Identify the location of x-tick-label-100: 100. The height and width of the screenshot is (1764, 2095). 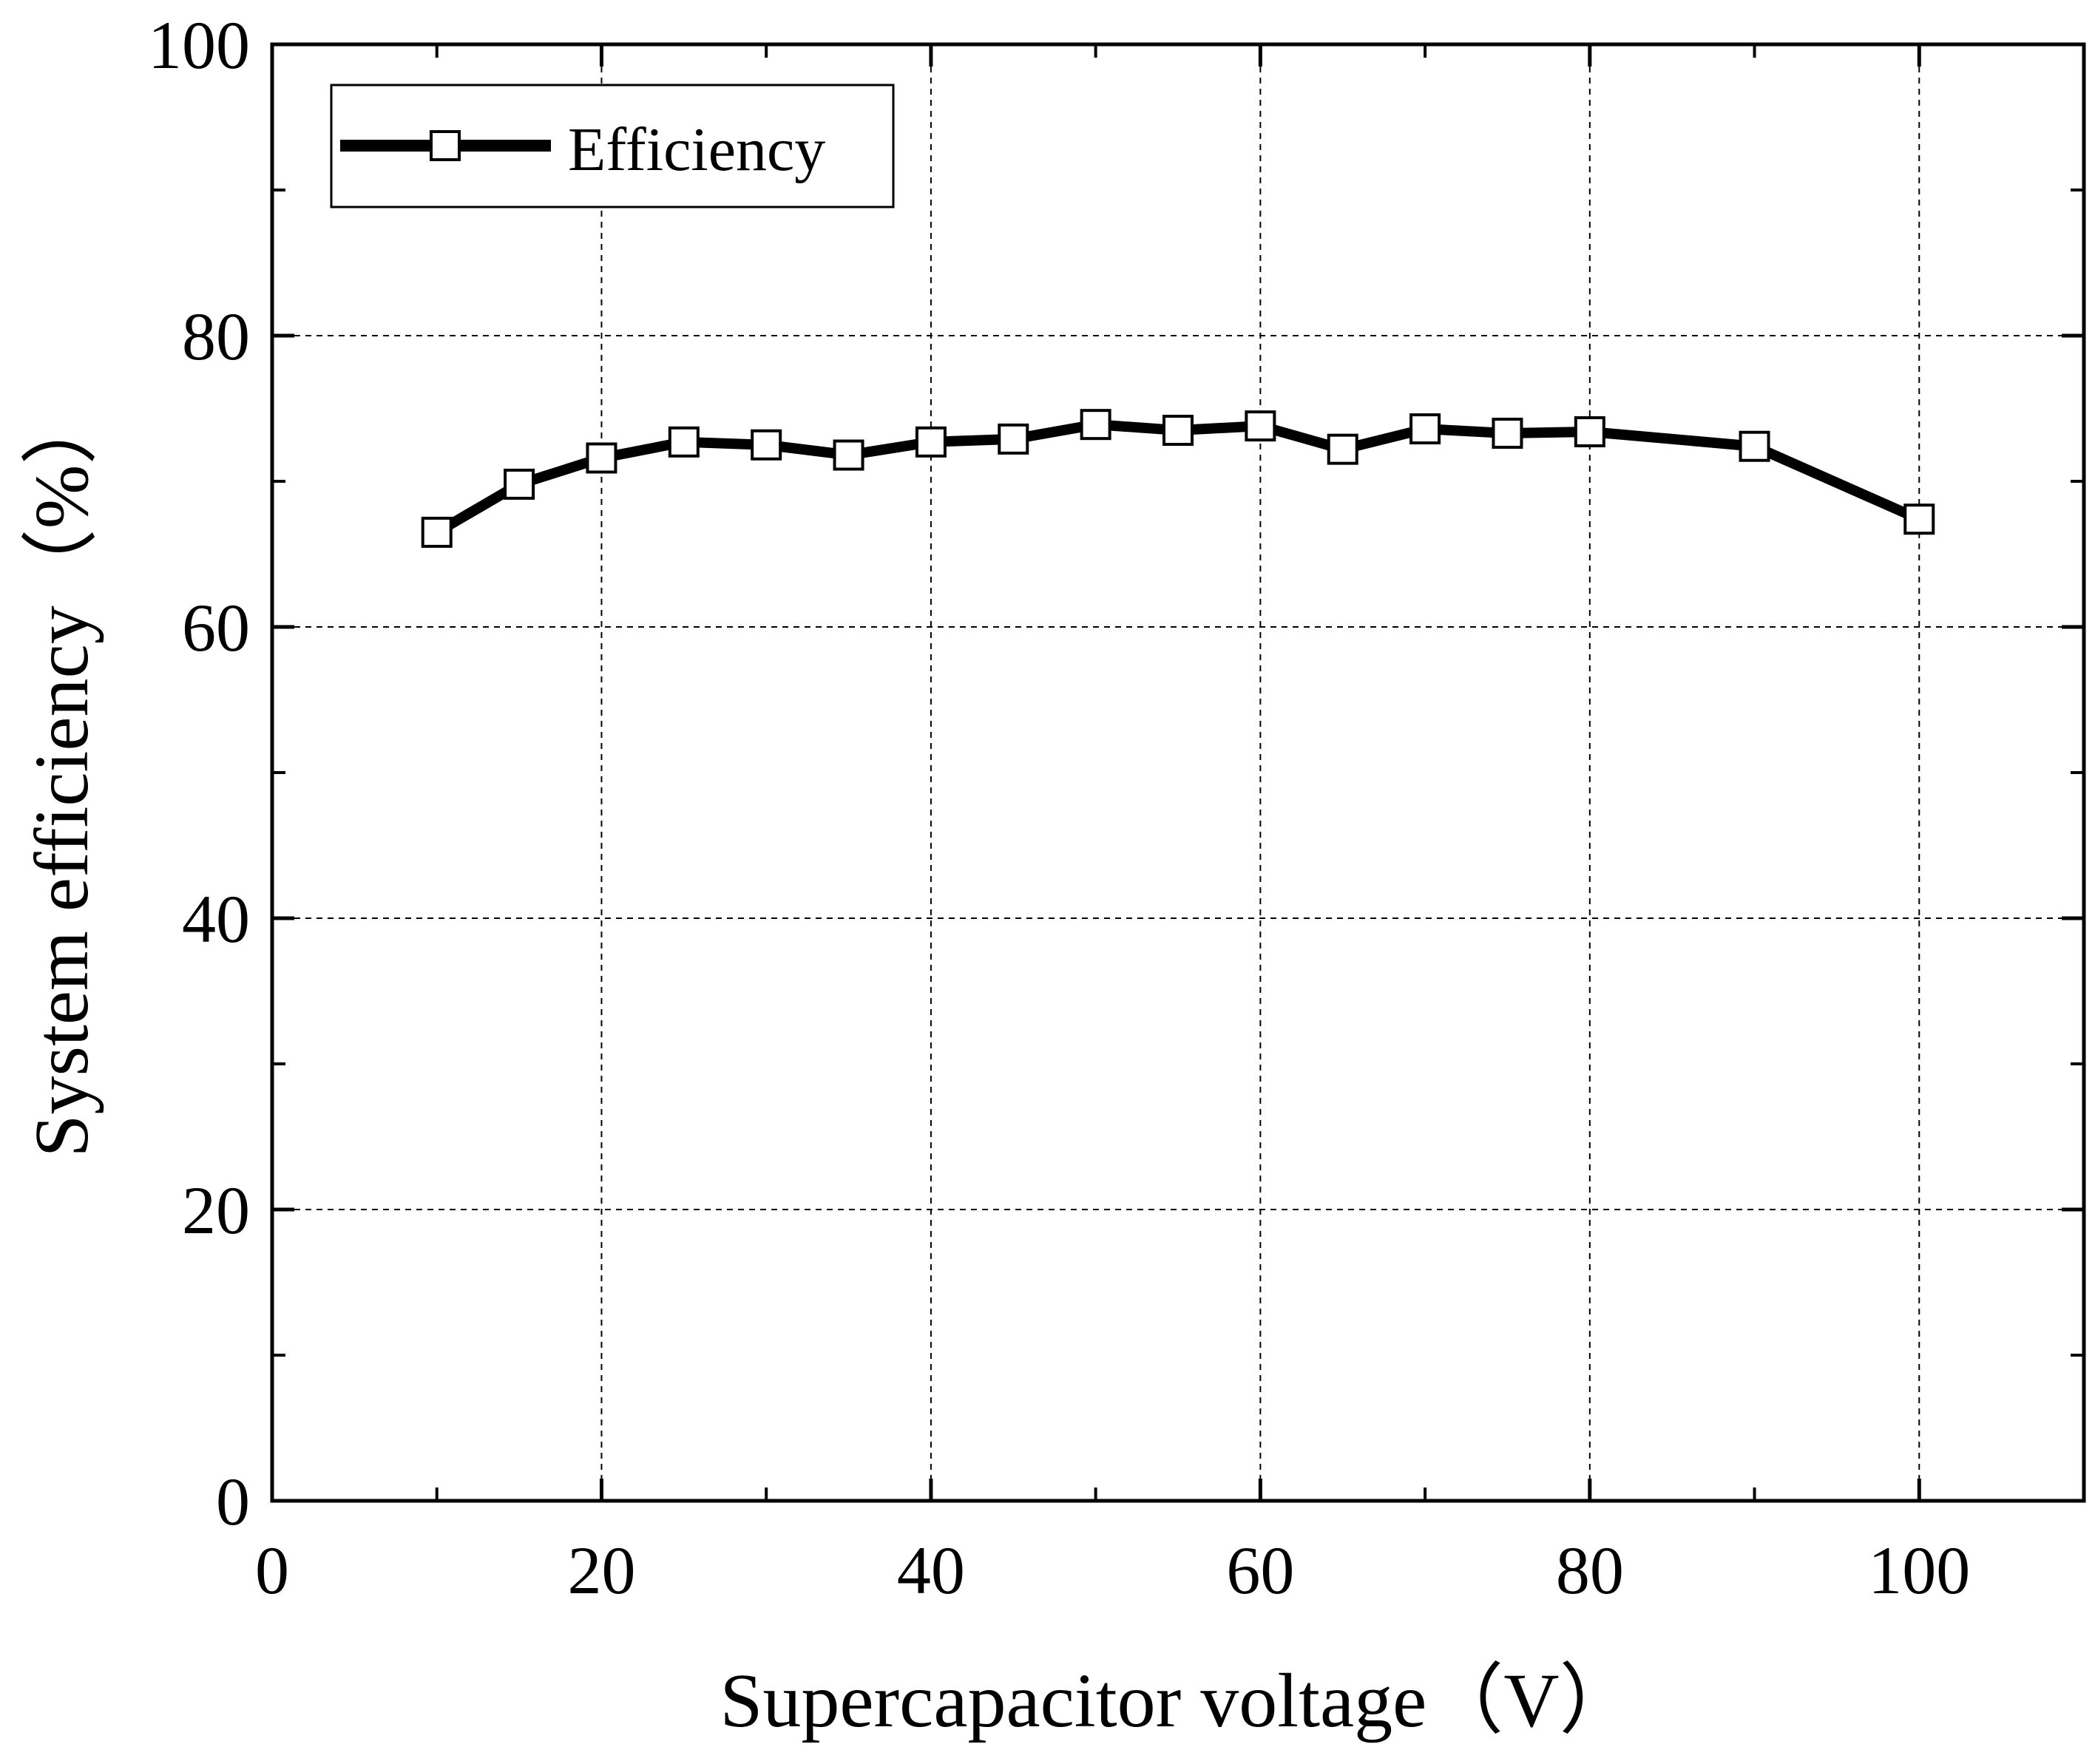
(1919, 1570).